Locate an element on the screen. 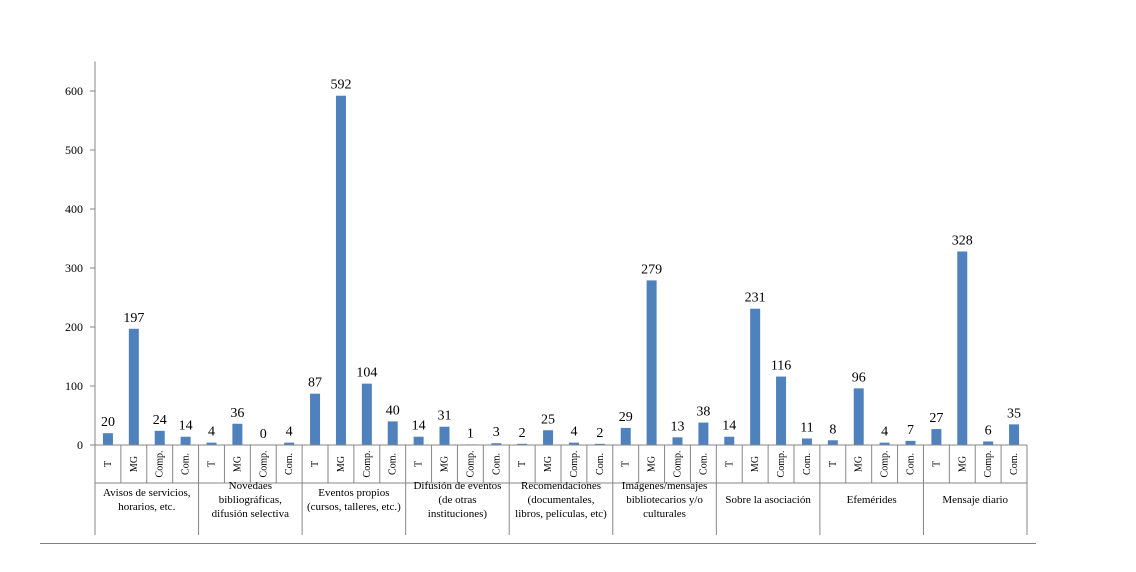 The width and height of the screenshot is (1136, 572). data-label: 0 is located at coordinates (263, 434).